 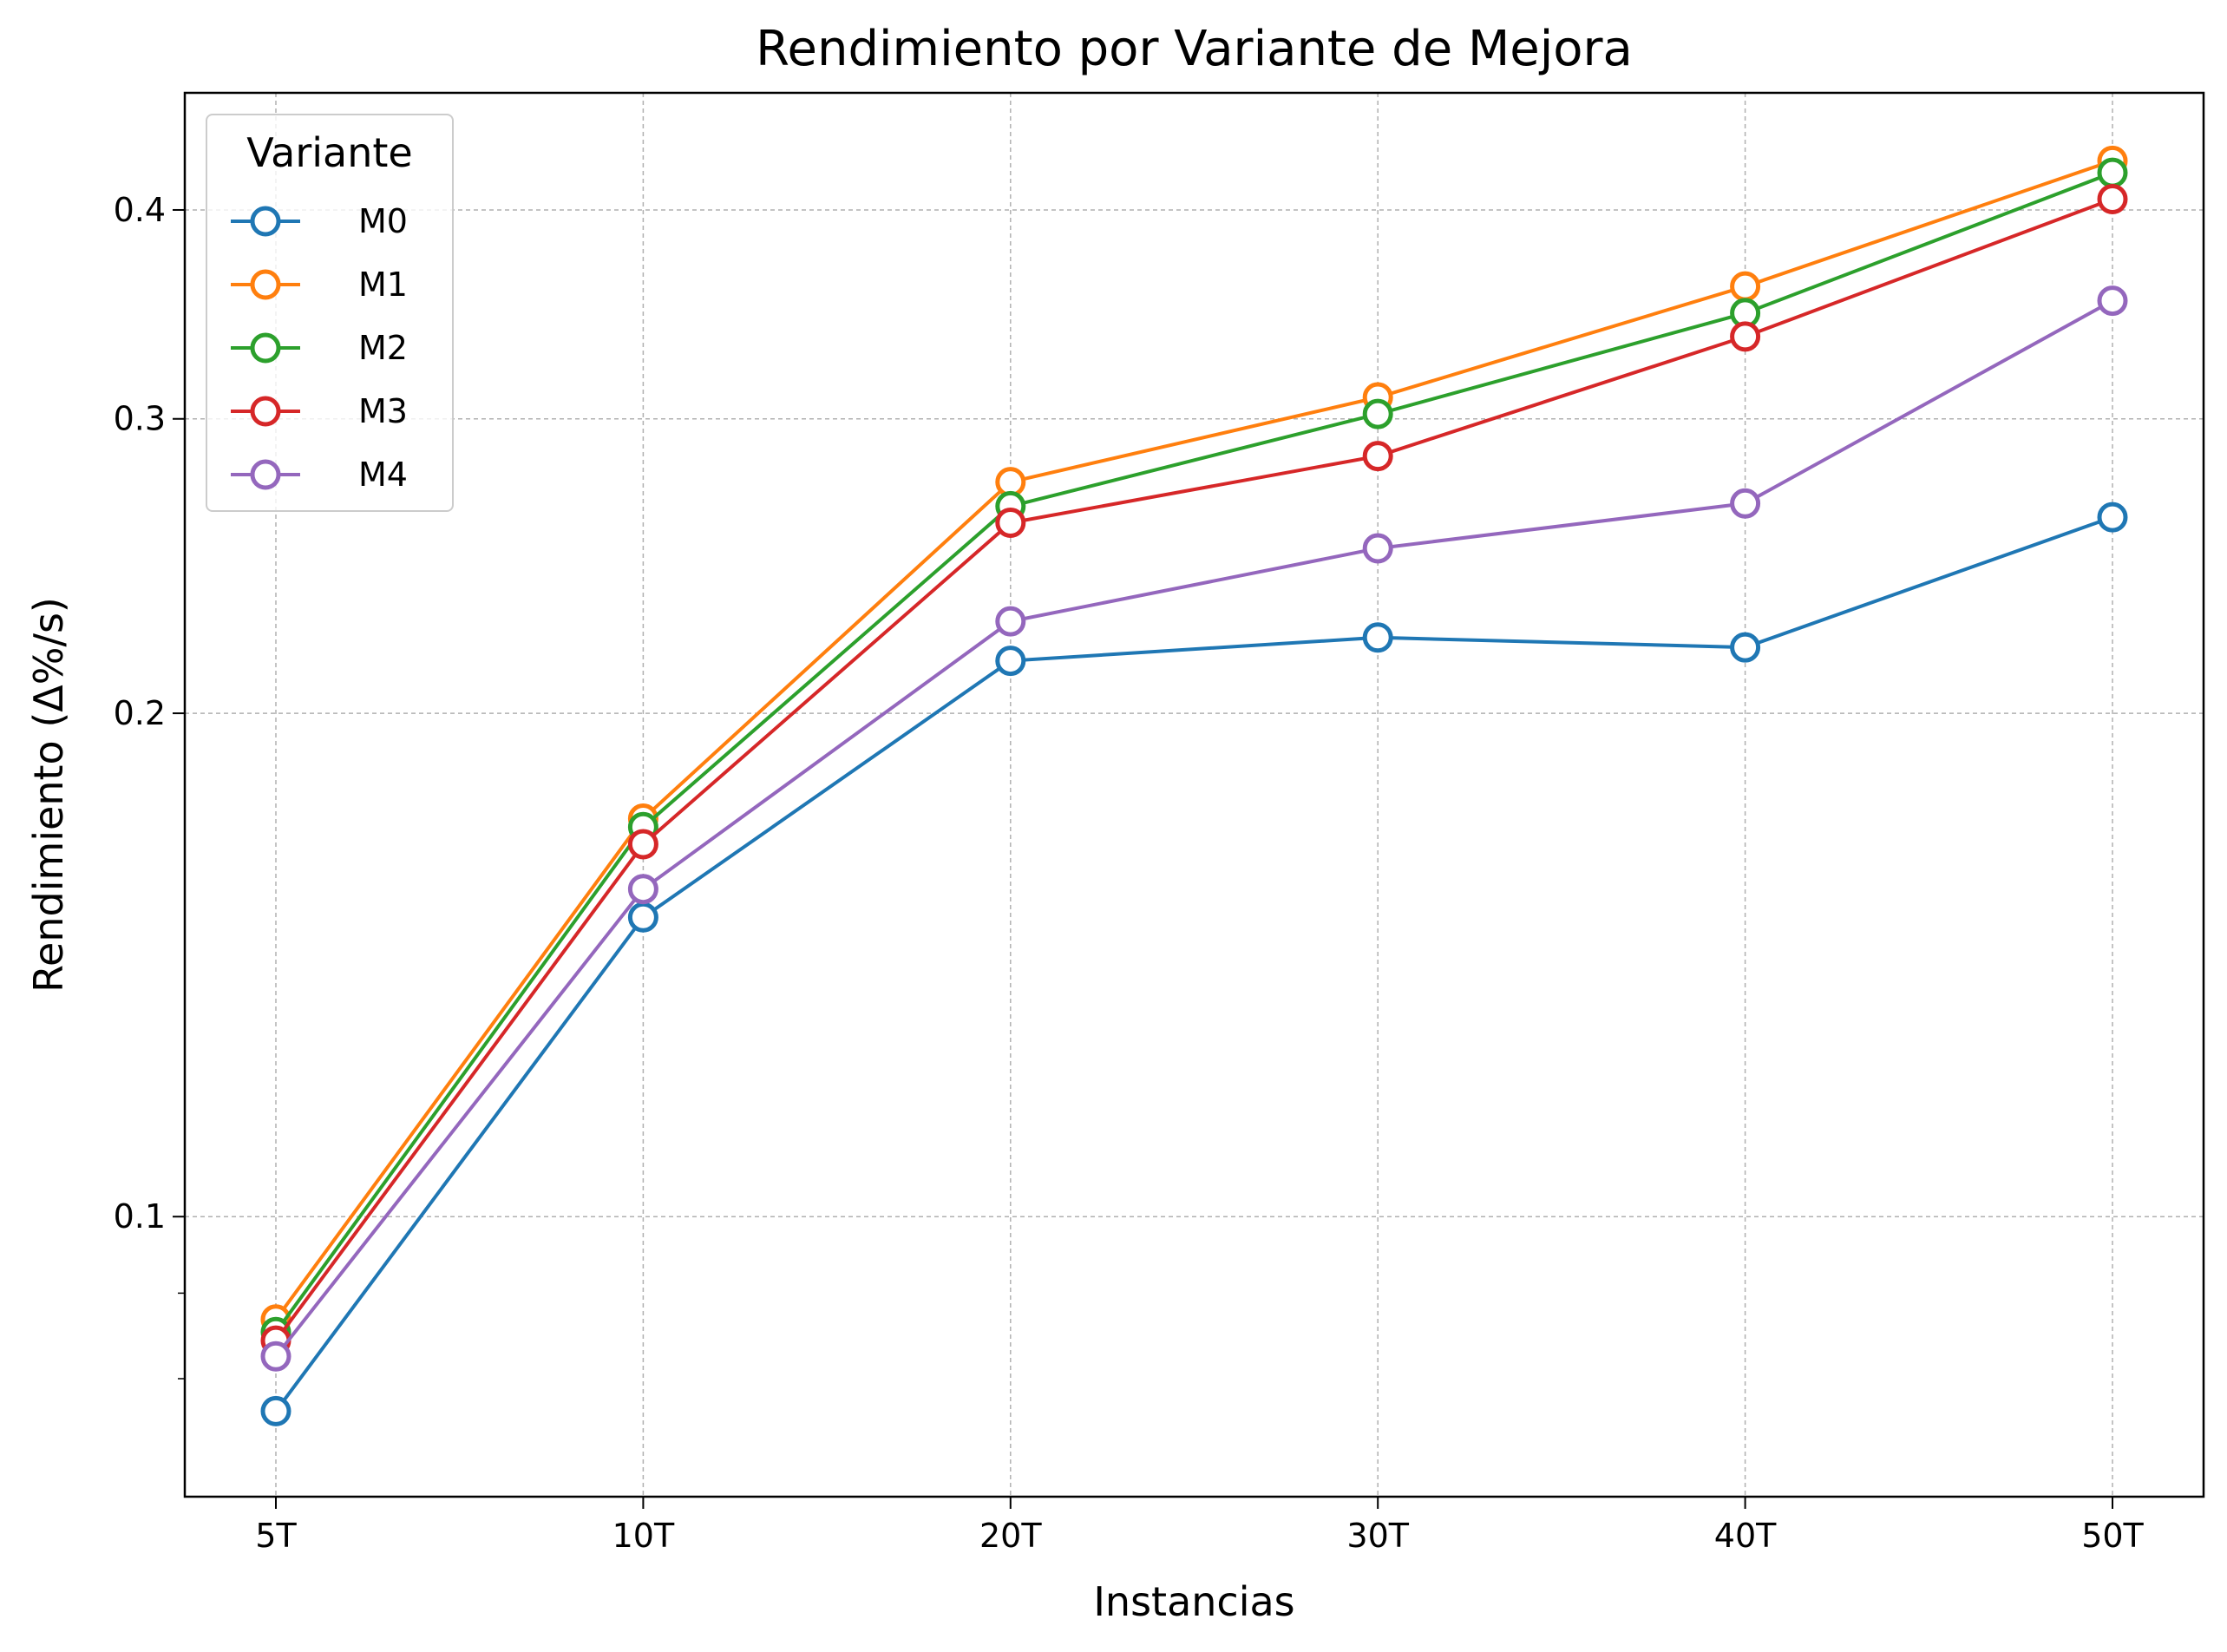 What do you see at coordinates (319, 221) in the screenshot?
I see `legend-item-M0: M0` at bounding box center [319, 221].